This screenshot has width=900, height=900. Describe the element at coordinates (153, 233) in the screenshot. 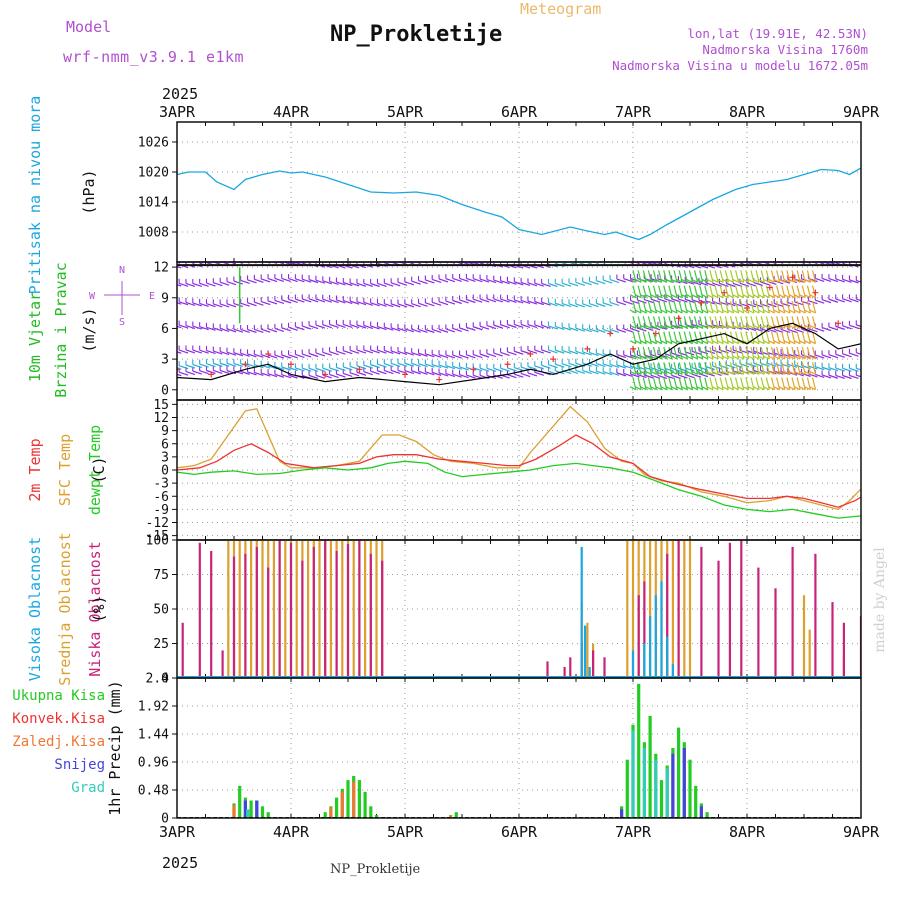

I see `y-tick-label: 1008` at that location.